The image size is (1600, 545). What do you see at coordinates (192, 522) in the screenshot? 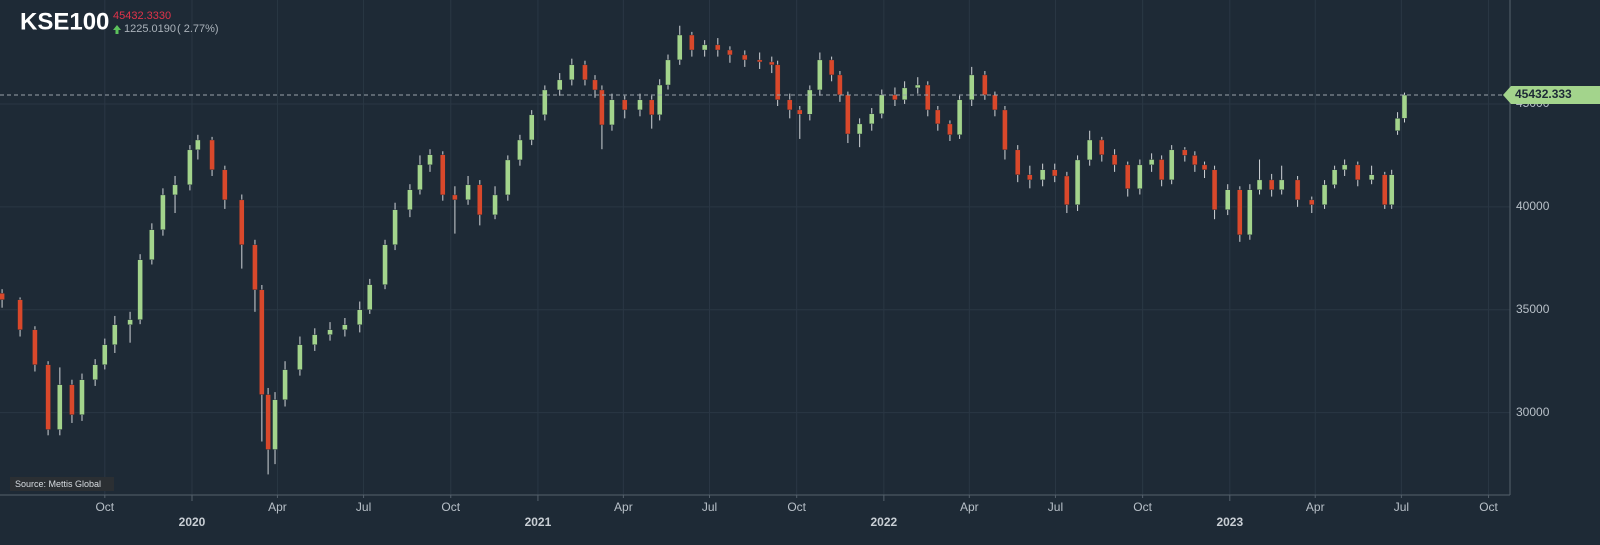
I see `x-year-label: 2020` at bounding box center [192, 522].